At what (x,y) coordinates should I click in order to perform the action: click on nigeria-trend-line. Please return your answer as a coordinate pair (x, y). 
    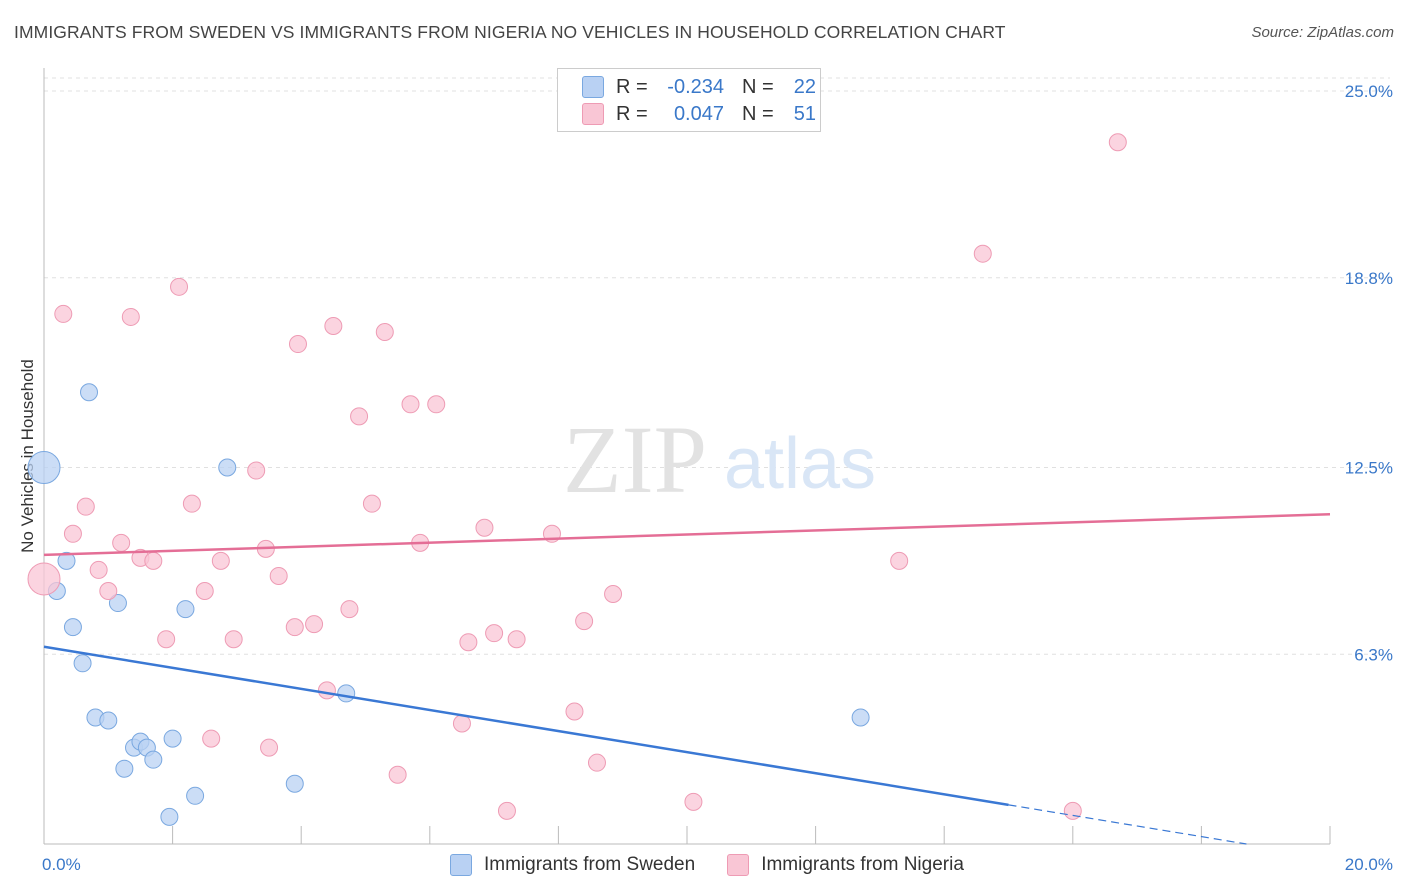
    Looking at the image, I should click on (687, 534).